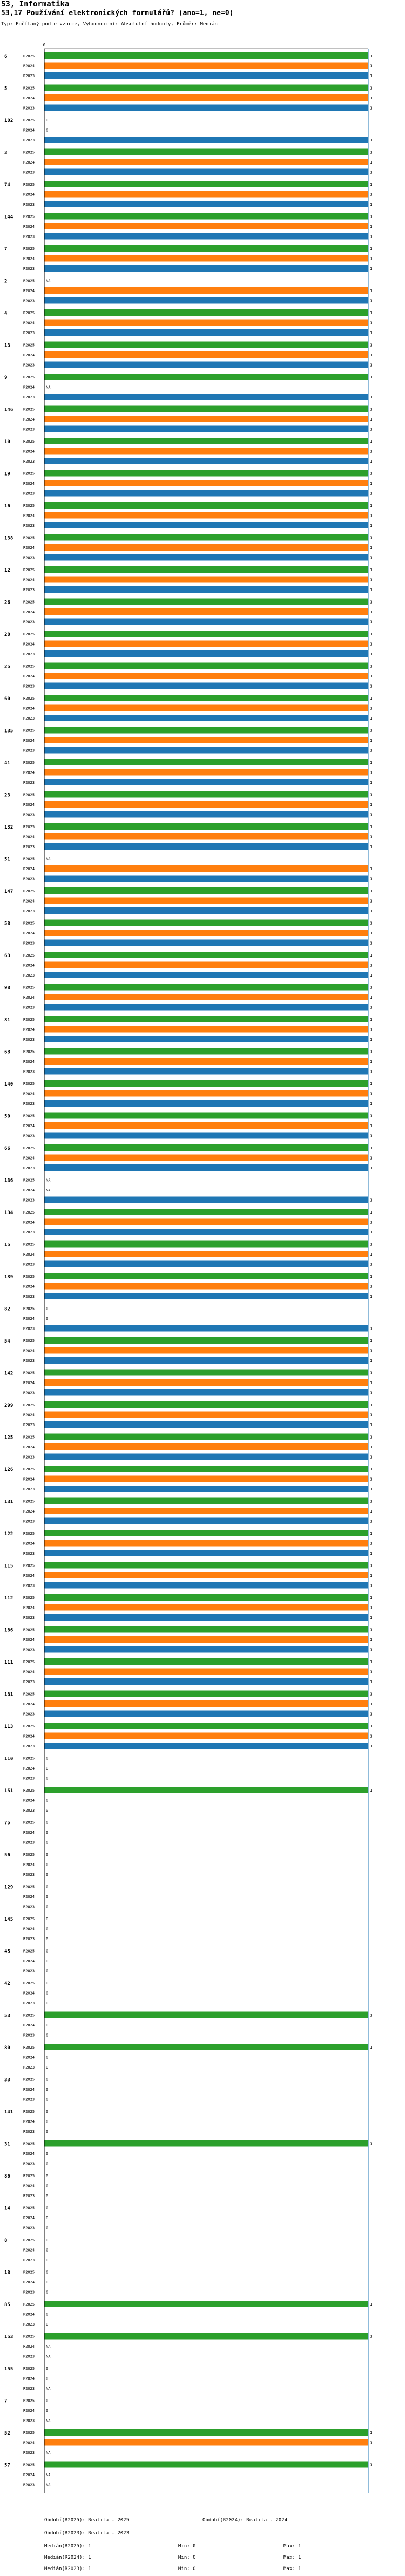 Image resolution: width=405 pixels, height=2576 pixels. What do you see at coordinates (8, 1438) in the screenshot?
I see `category-label: 125` at bounding box center [8, 1438].